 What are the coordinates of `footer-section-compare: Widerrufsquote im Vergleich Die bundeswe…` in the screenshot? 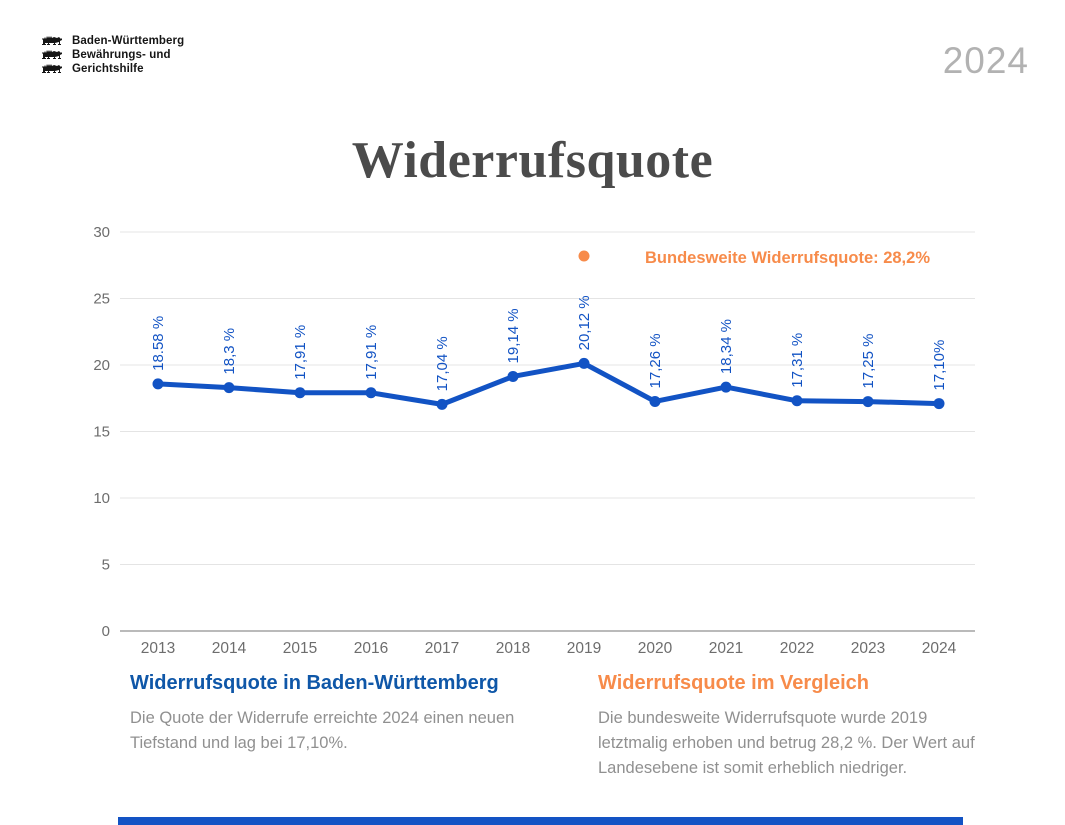 It's located at (798, 726).